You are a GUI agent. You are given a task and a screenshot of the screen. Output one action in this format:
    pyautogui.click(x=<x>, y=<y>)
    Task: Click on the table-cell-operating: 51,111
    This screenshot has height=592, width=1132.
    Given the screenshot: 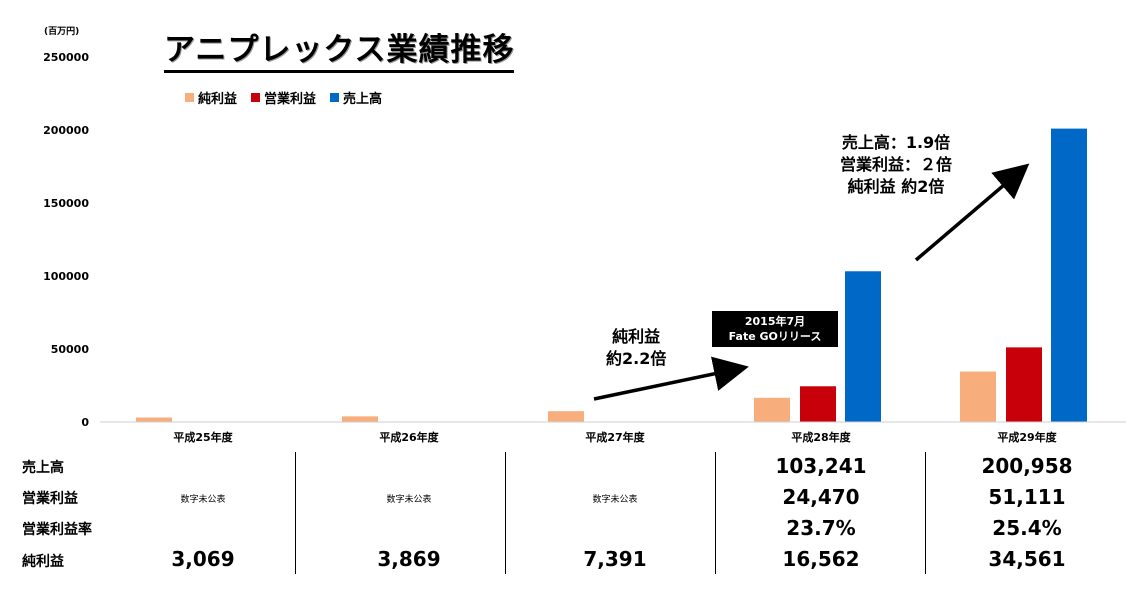 What is the action you would take?
    pyautogui.click(x=1027, y=497)
    